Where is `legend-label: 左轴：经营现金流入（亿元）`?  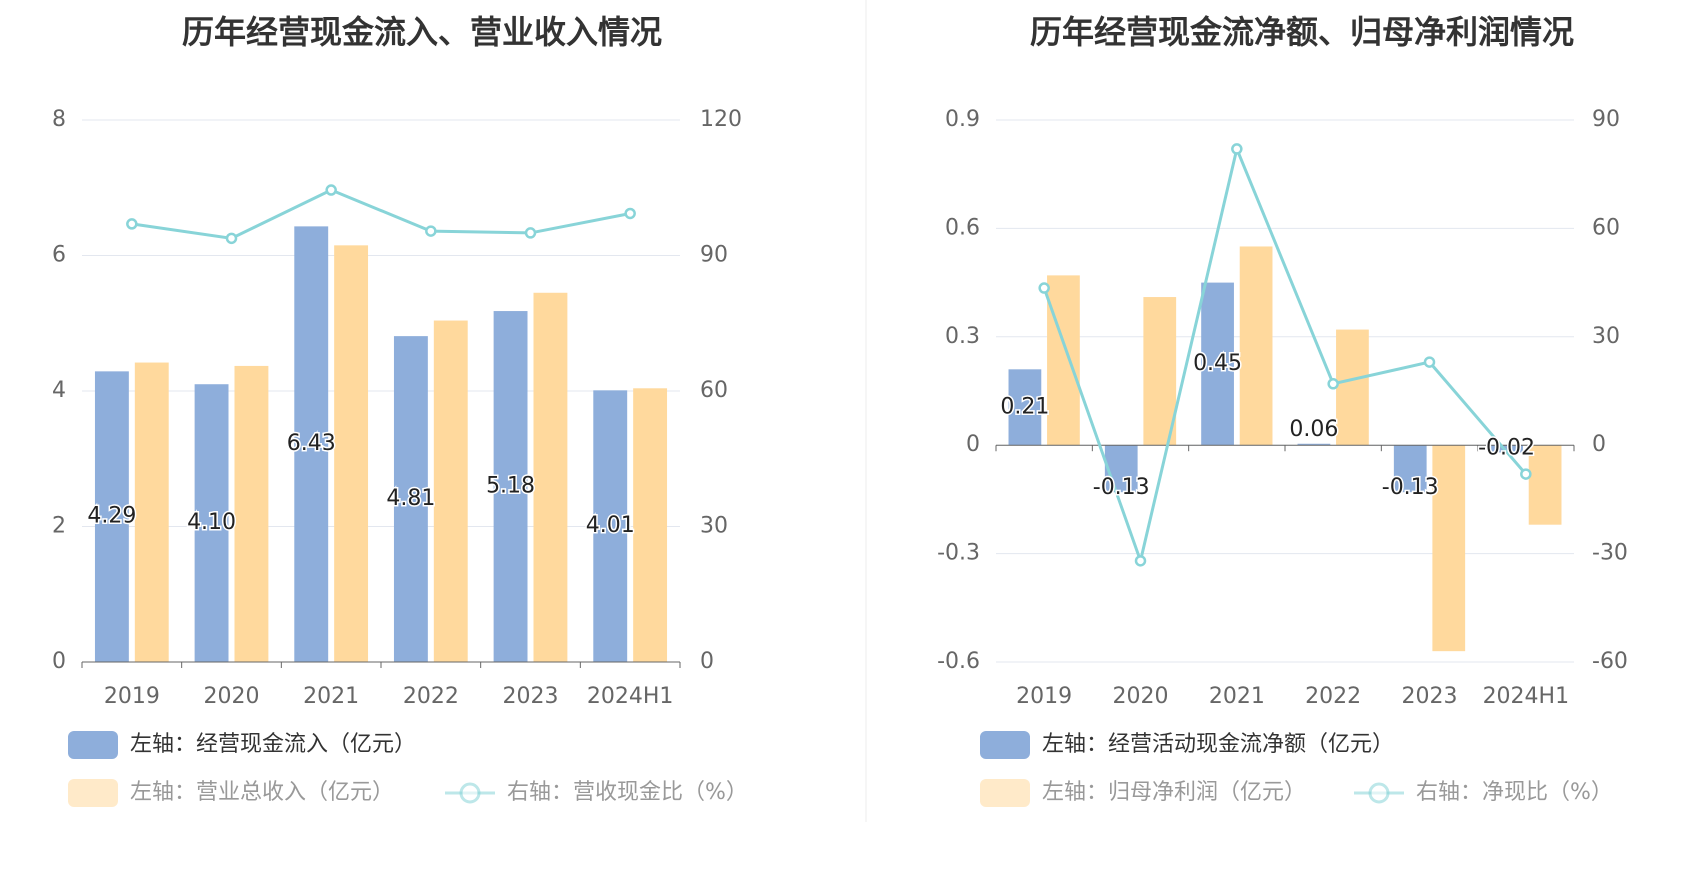 legend-label: 左轴：经营现金流入（亿元） is located at coordinates (273, 744).